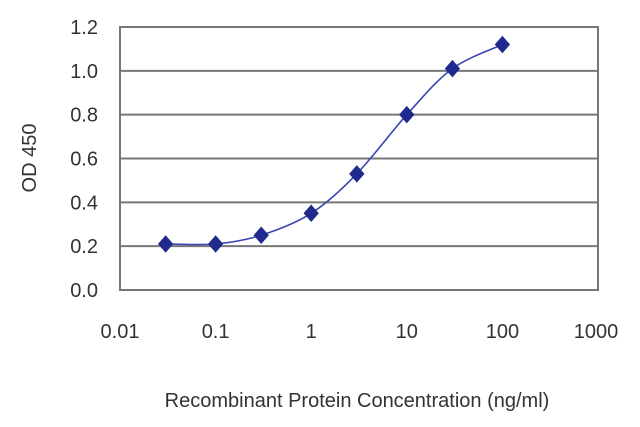 Image resolution: width=640 pixels, height=427 pixels. I want to click on x-tick-label: 10, so click(407, 332).